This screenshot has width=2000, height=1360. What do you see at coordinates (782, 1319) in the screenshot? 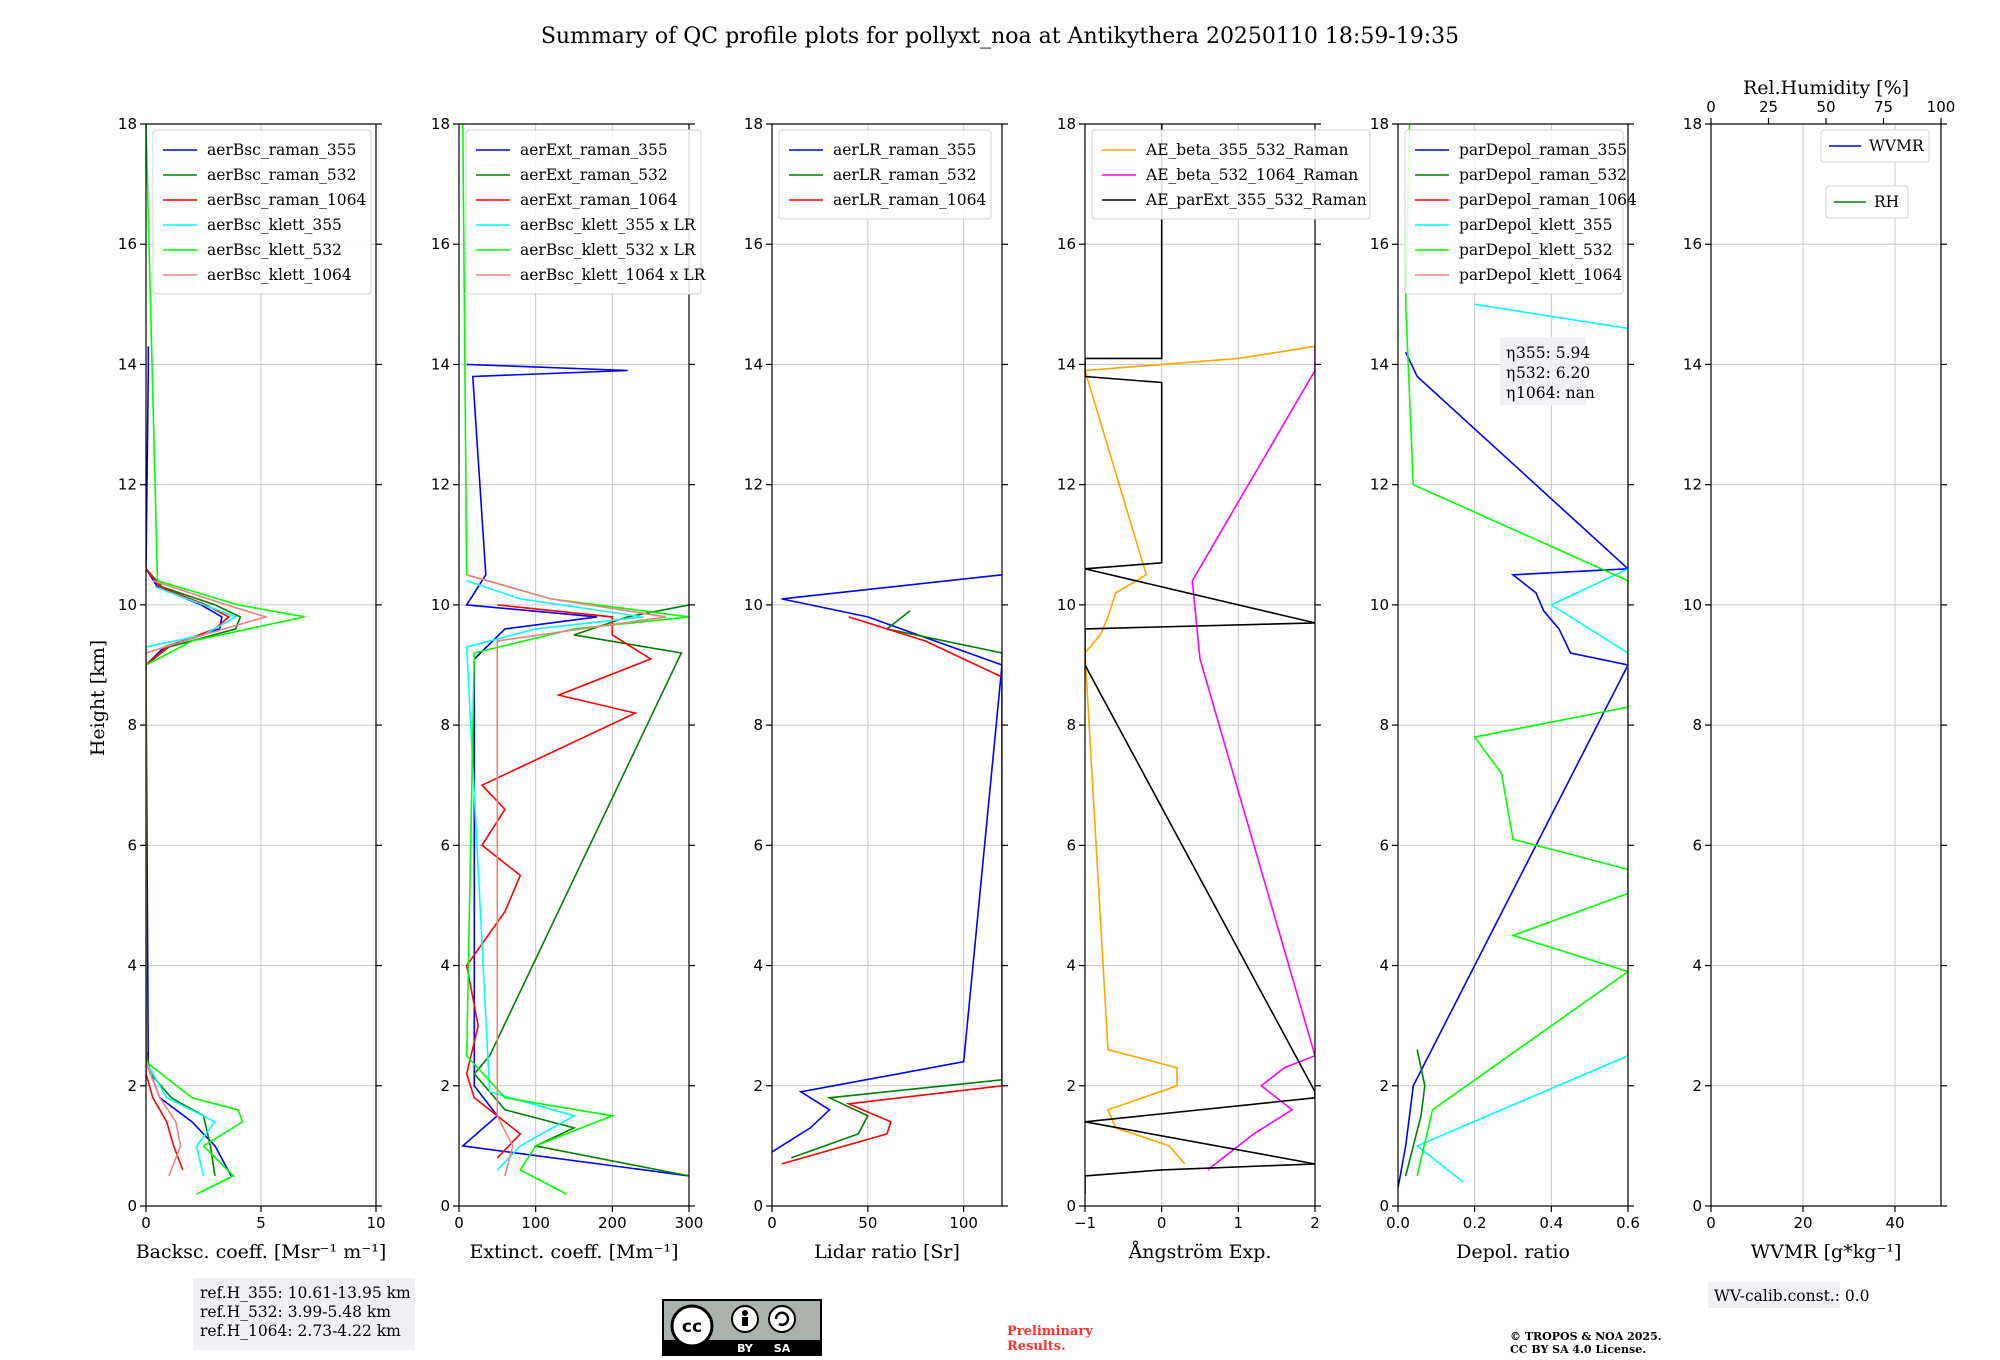
I see `sa-share-icon` at bounding box center [782, 1319].